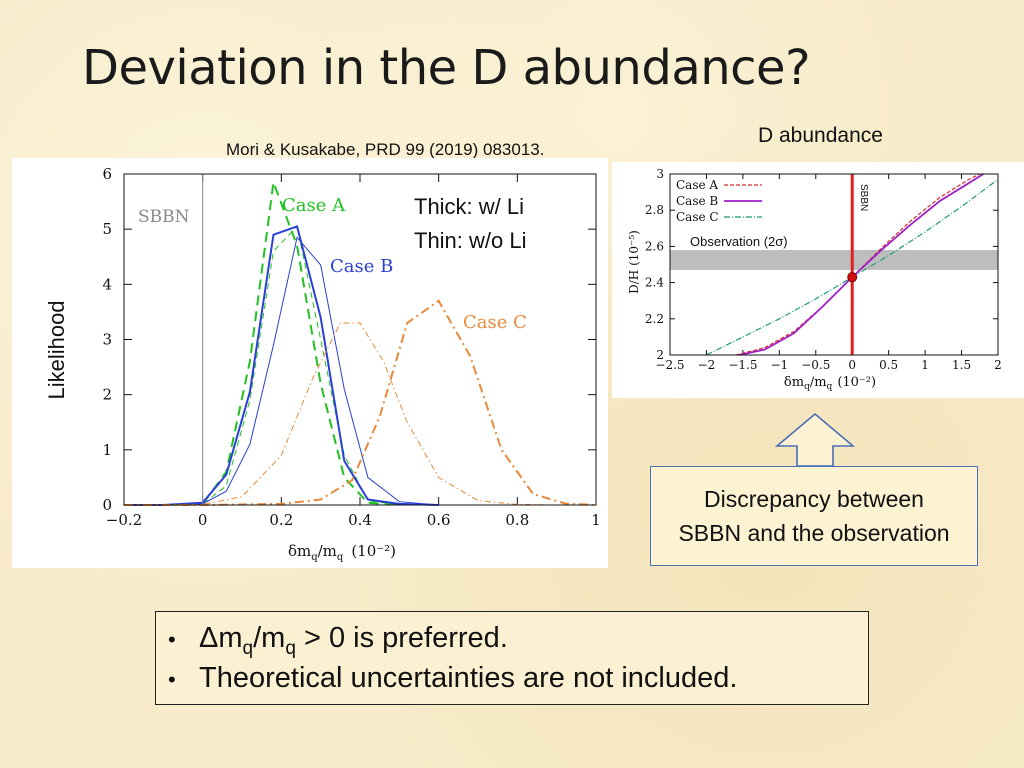 The width and height of the screenshot is (1024, 768). I want to click on plot-frame, so click(834, 264).